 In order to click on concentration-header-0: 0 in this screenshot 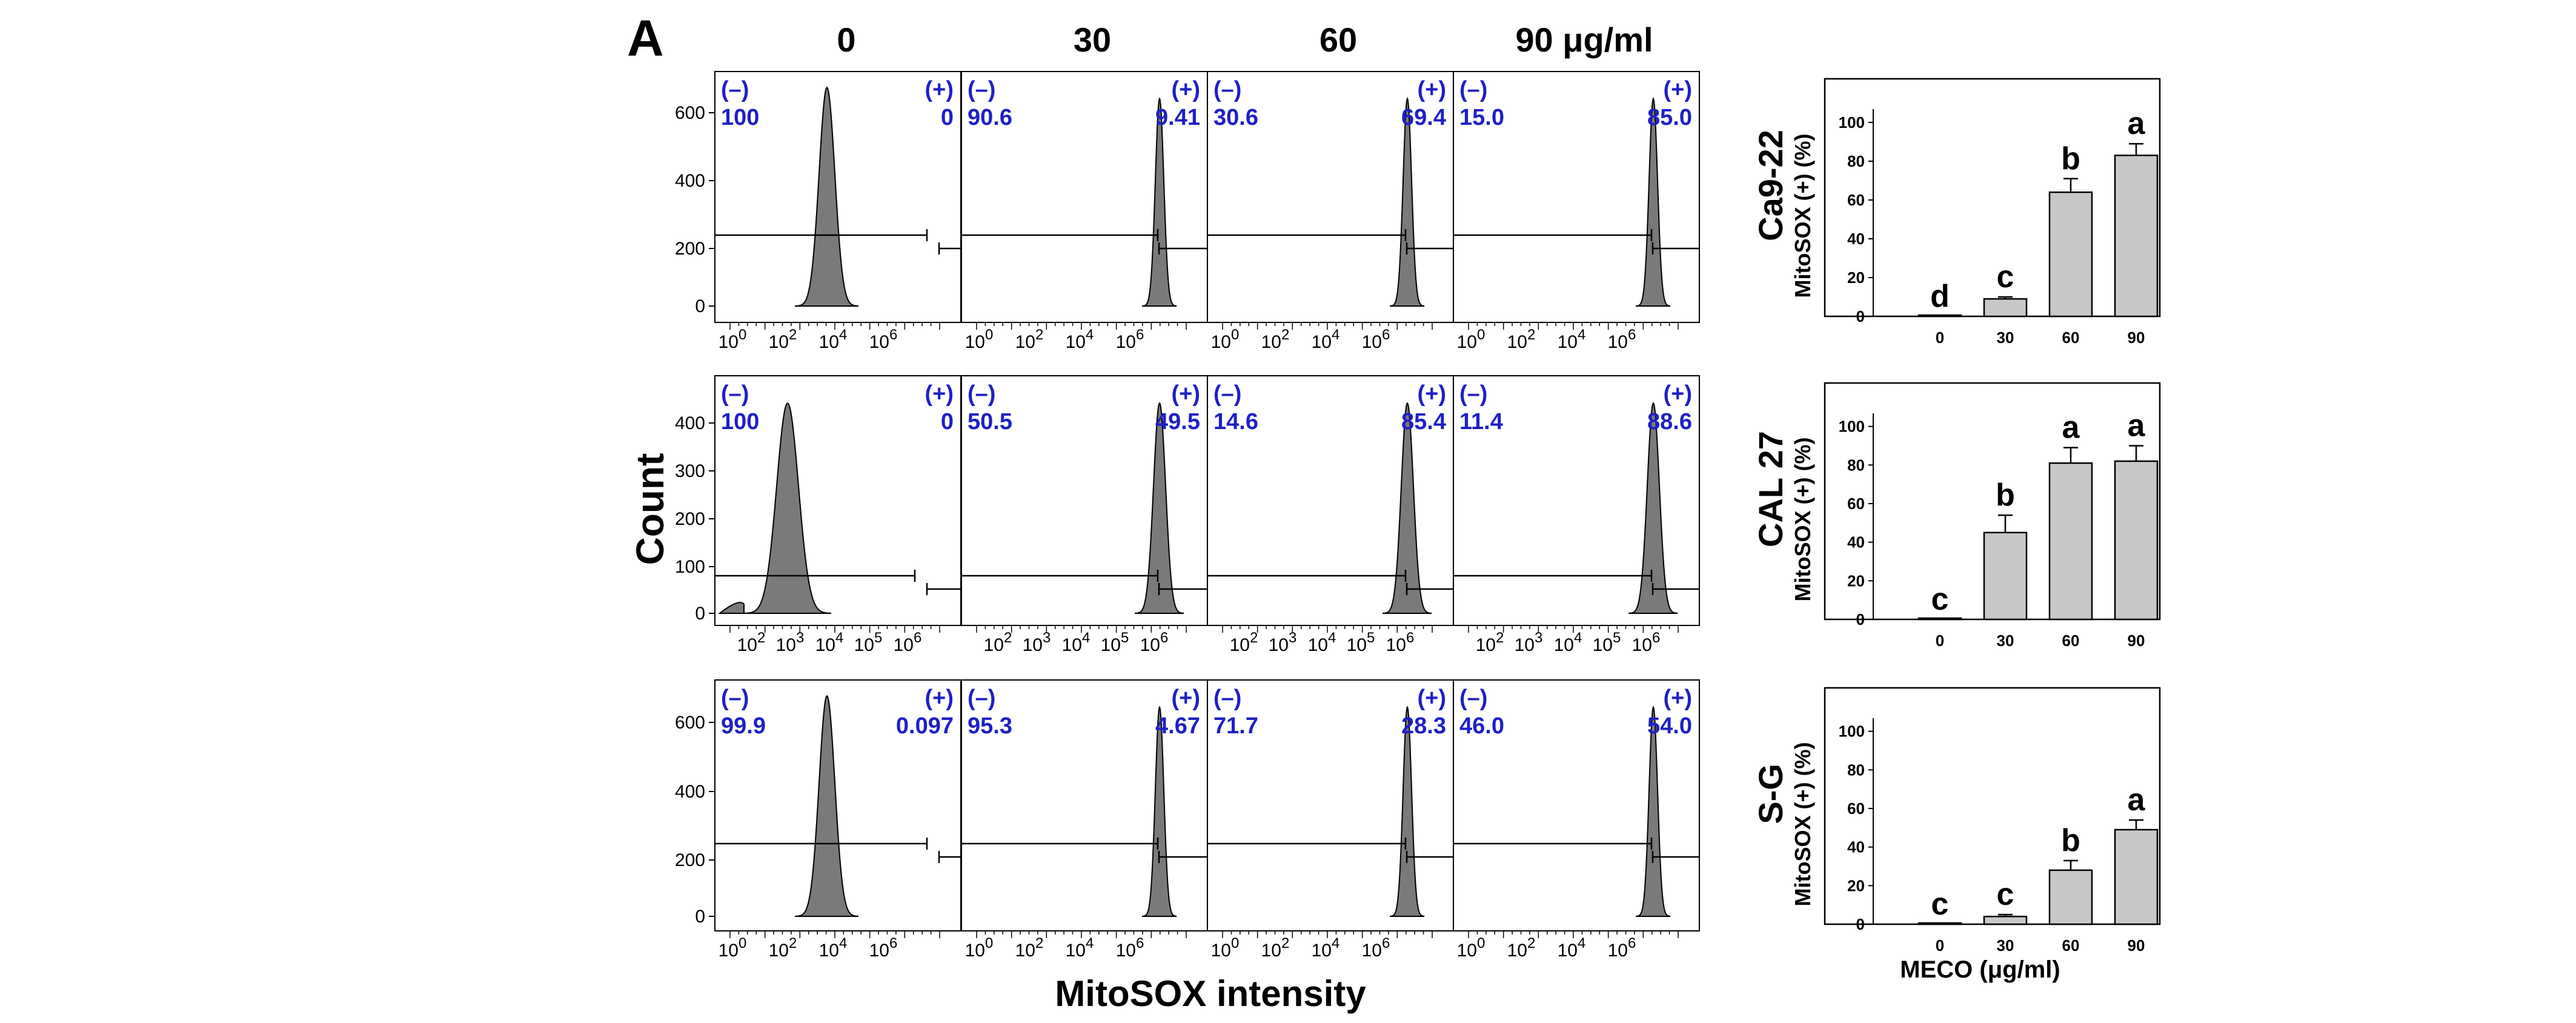, I will do `click(846, 40)`.